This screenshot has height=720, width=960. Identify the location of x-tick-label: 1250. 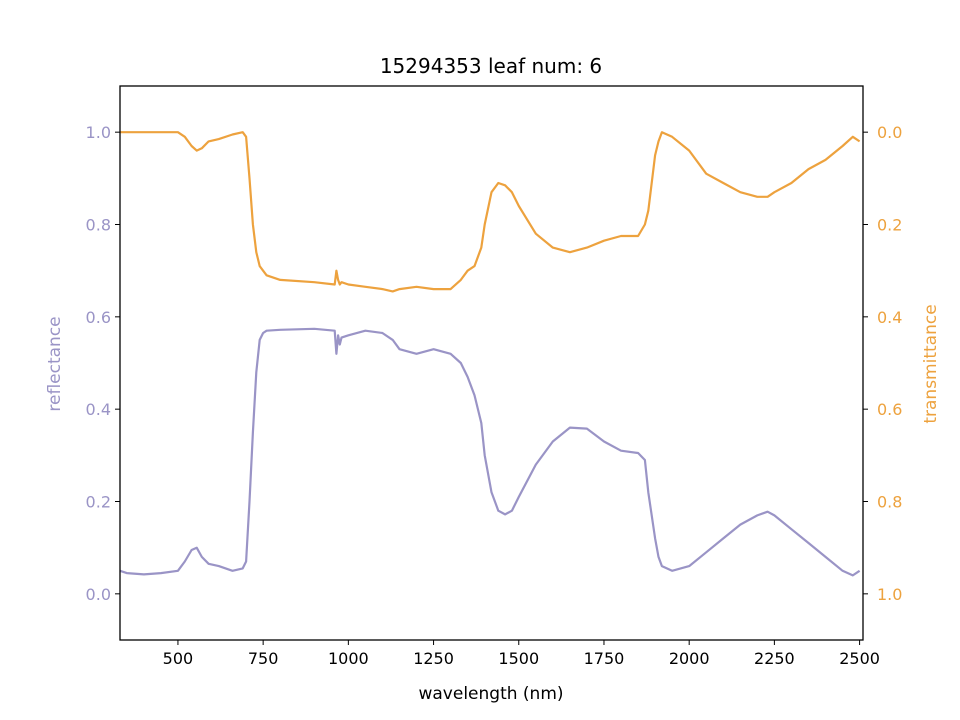
(433, 658).